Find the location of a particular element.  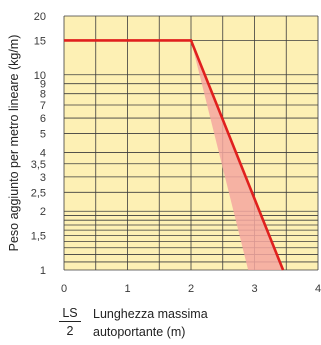

x-tick-label: 3 is located at coordinates (254, 289).